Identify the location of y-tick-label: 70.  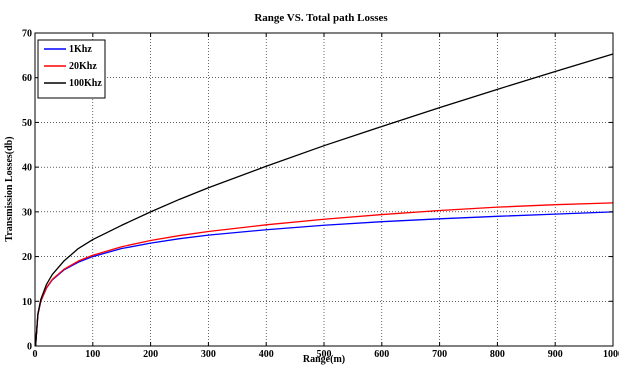
(27, 34).